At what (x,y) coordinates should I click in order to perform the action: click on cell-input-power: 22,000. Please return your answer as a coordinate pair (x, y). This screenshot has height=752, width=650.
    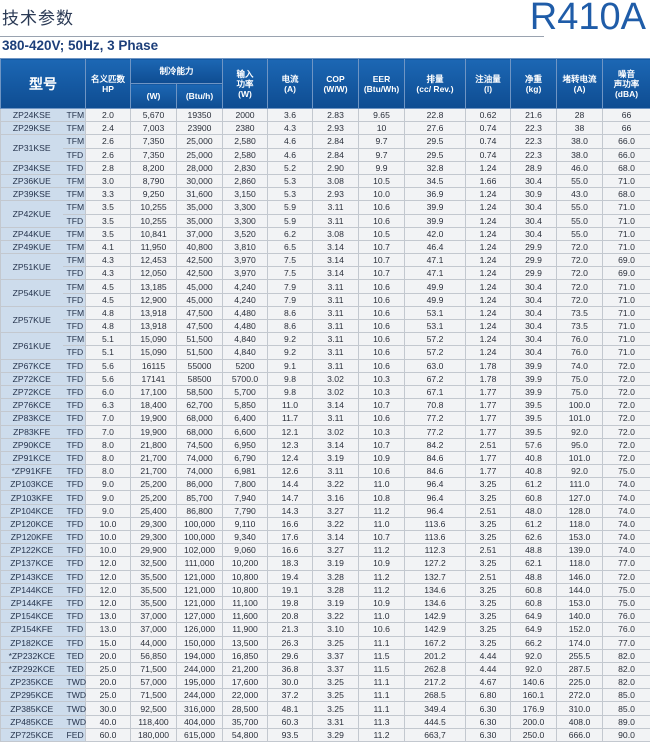
    Looking at the image, I should click on (245, 695).